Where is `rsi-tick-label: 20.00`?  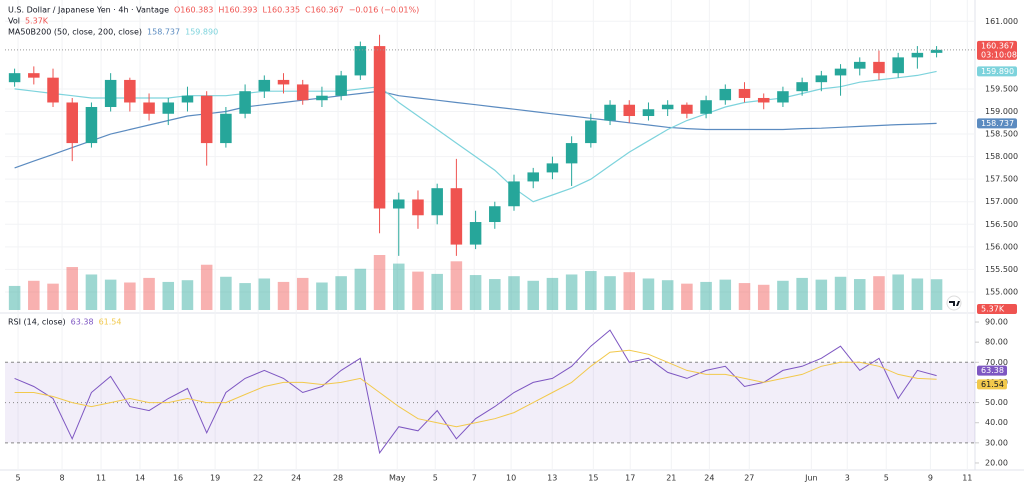
rsi-tick-label: 20.00 is located at coordinates (996, 462).